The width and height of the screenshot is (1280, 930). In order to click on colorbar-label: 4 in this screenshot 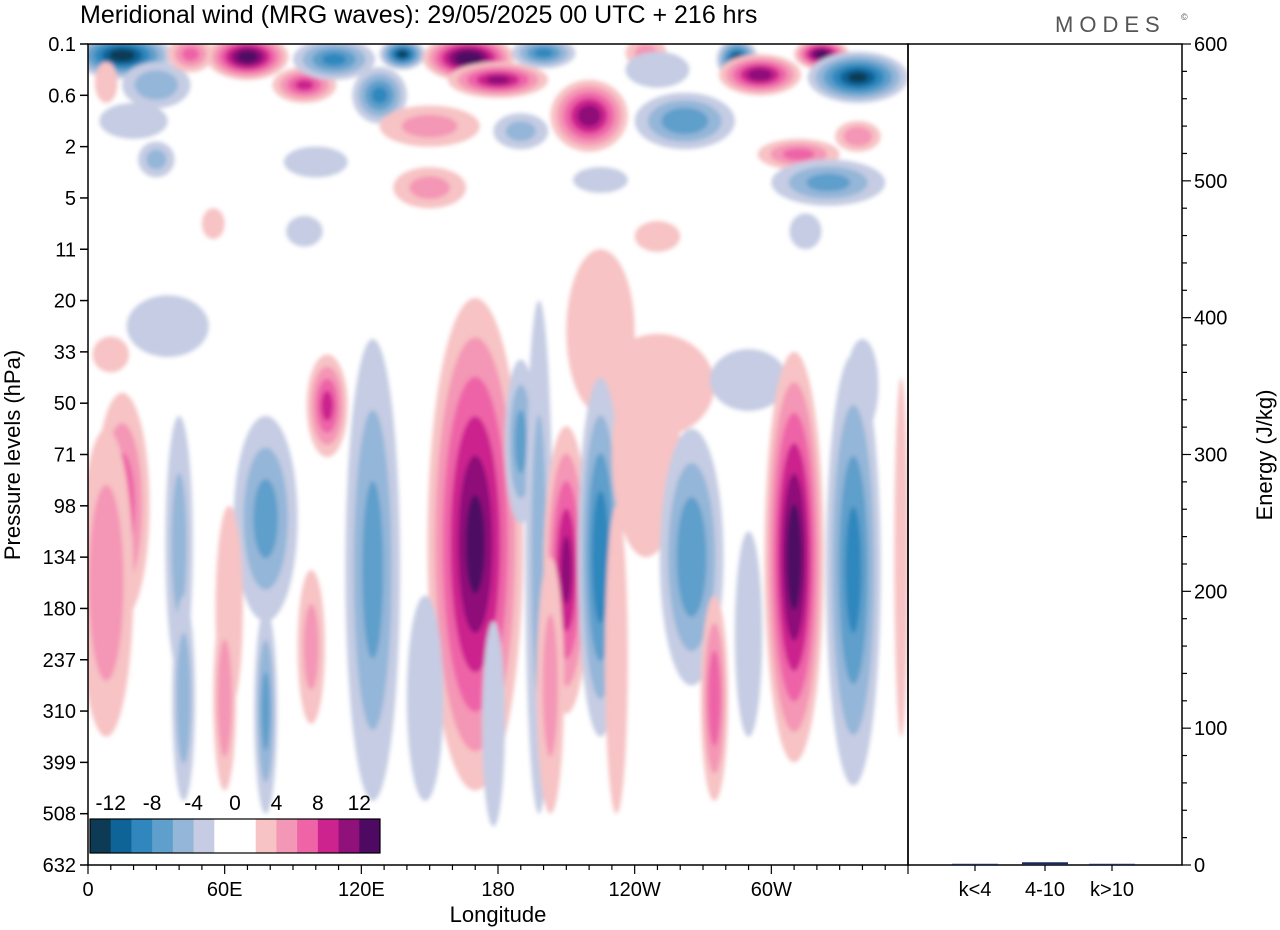, I will do `click(277, 803)`.